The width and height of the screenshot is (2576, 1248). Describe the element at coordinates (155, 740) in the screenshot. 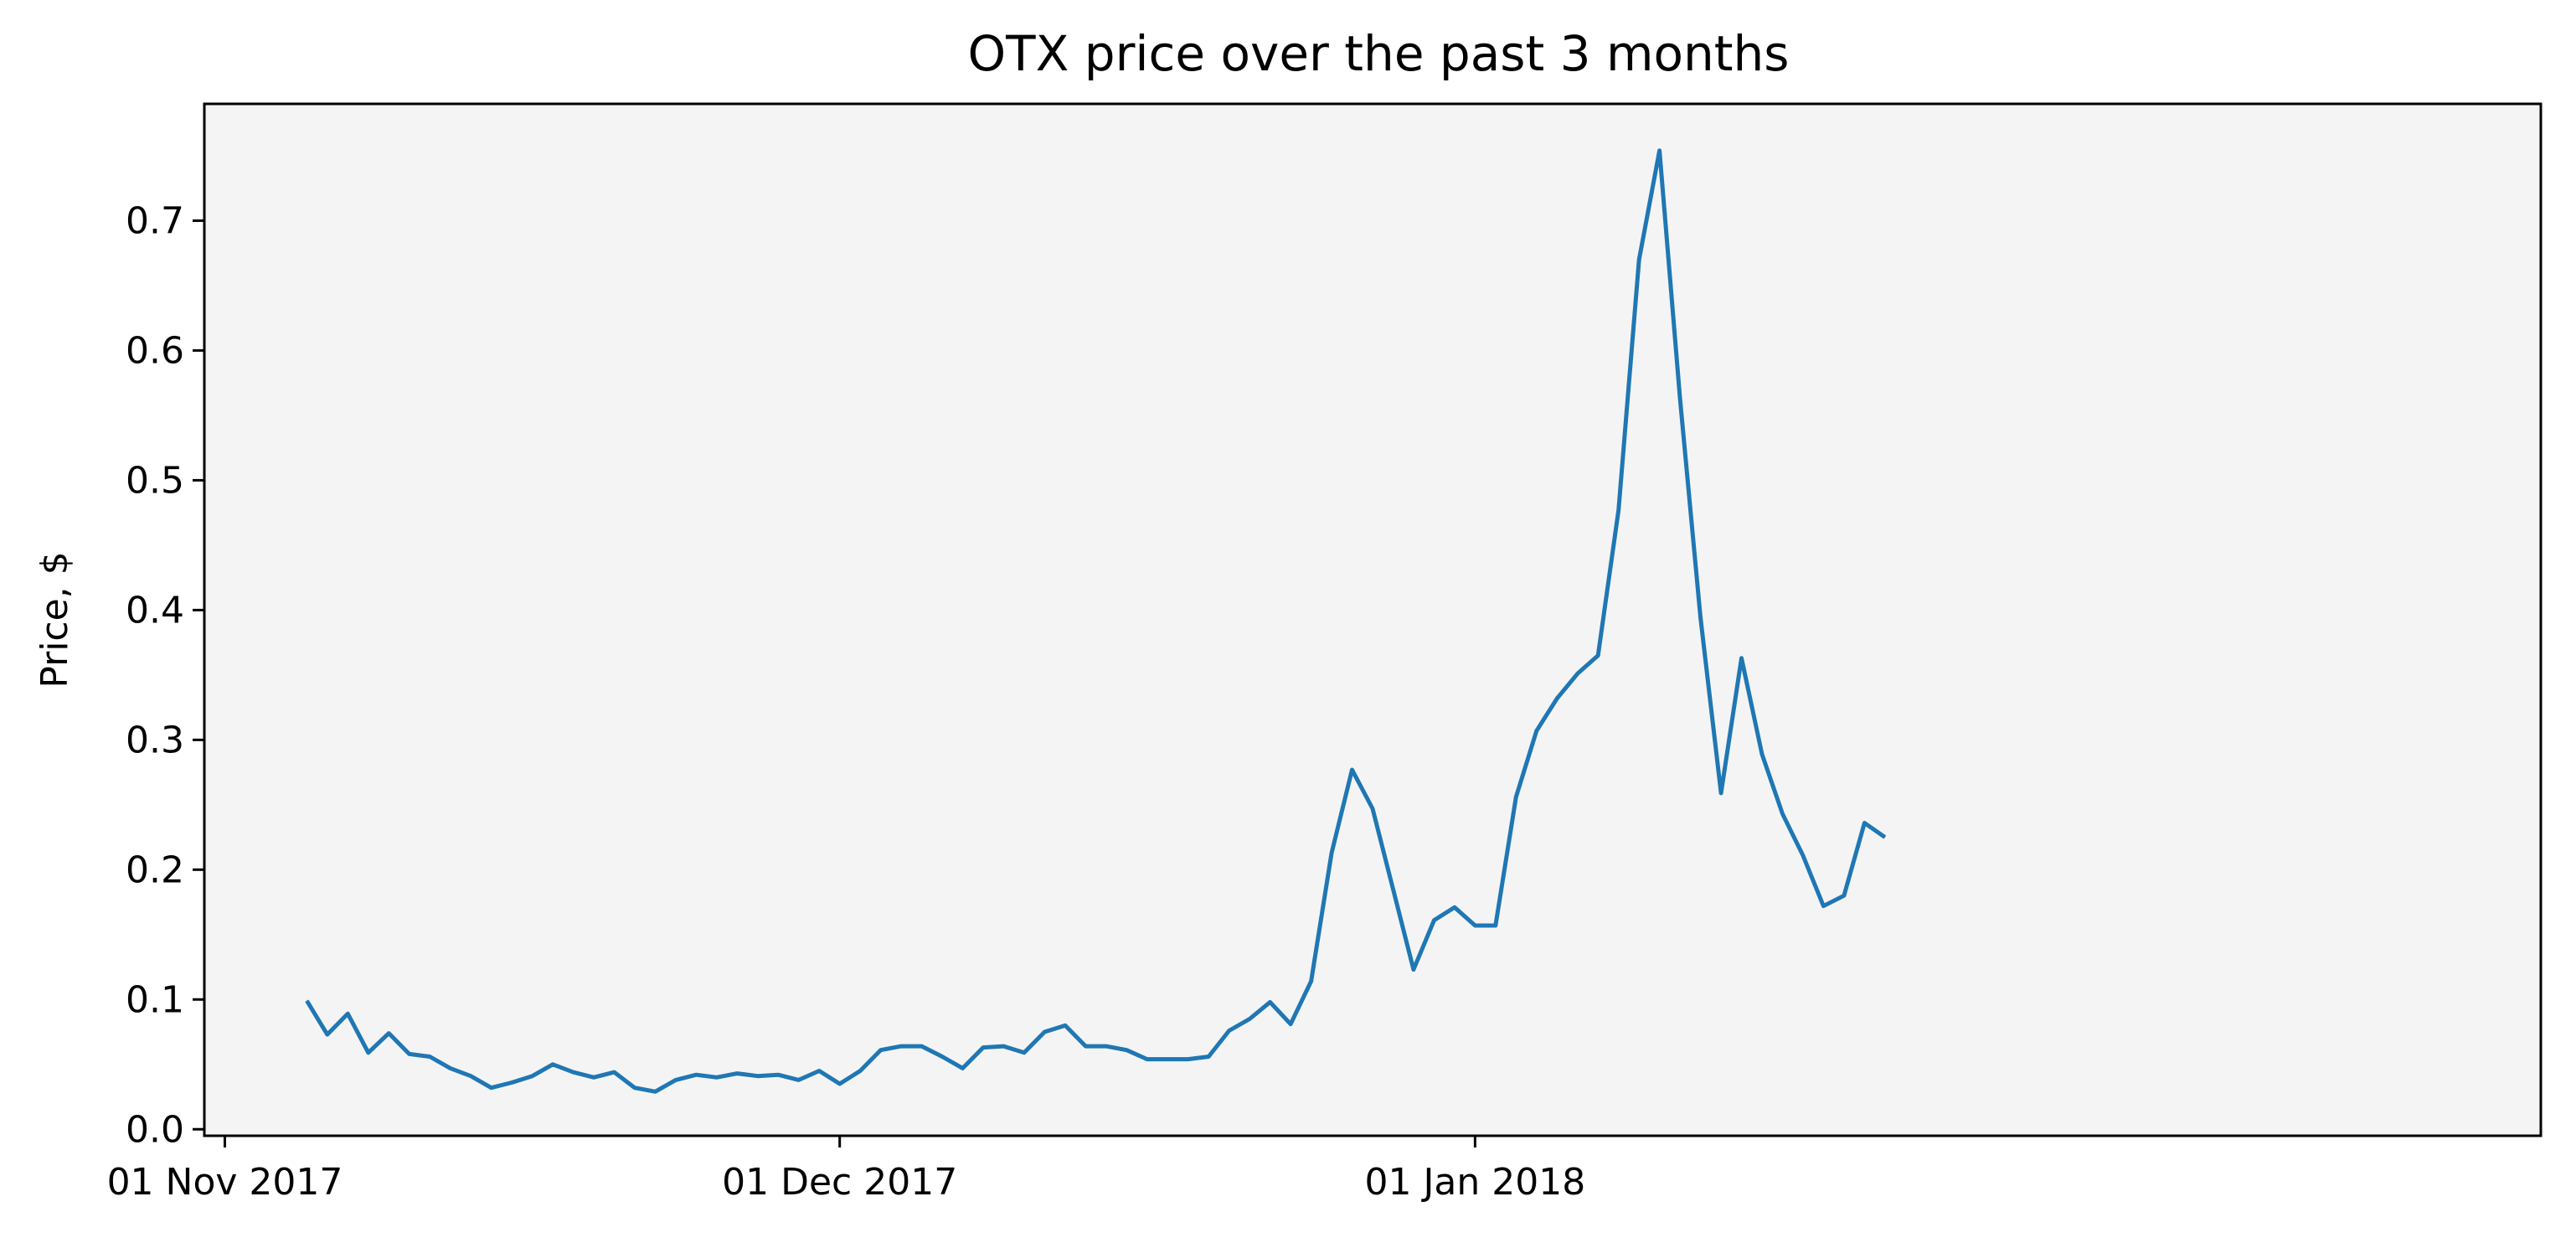

I see `y-tick-label: 0.3` at that location.